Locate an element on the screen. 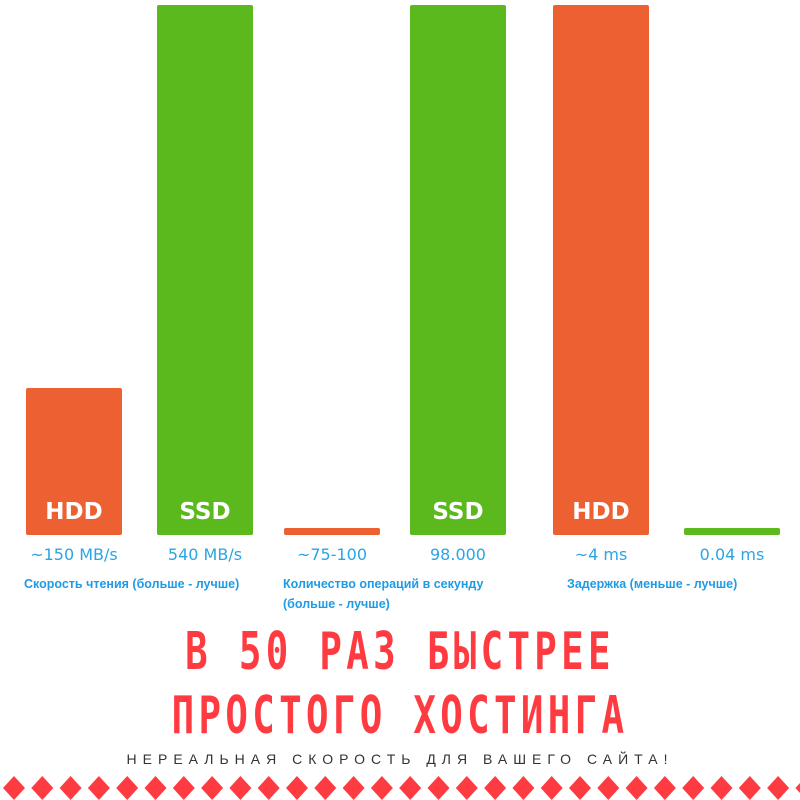 The height and width of the screenshot is (800, 800). value-label: ~150 MB/s is located at coordinates (74, 554).